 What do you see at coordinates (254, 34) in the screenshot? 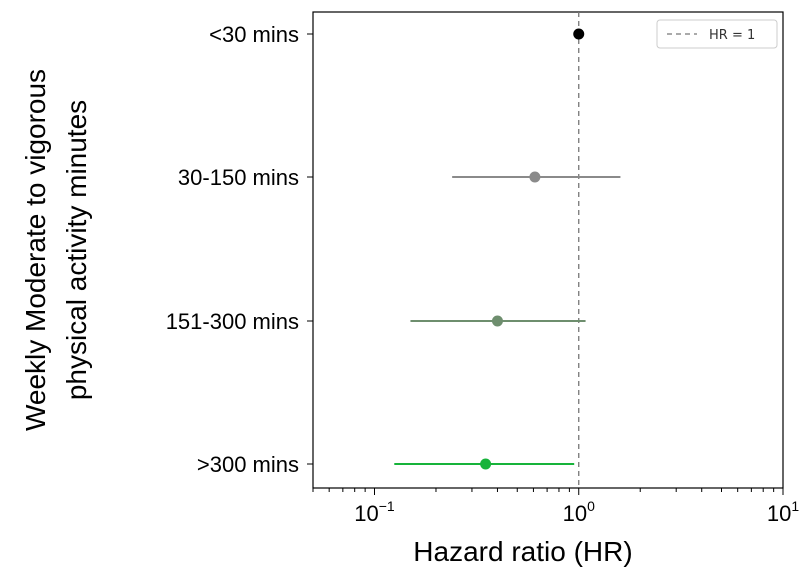
I see `y-tick-label: <30 mins` at bounding box center [254, 34].